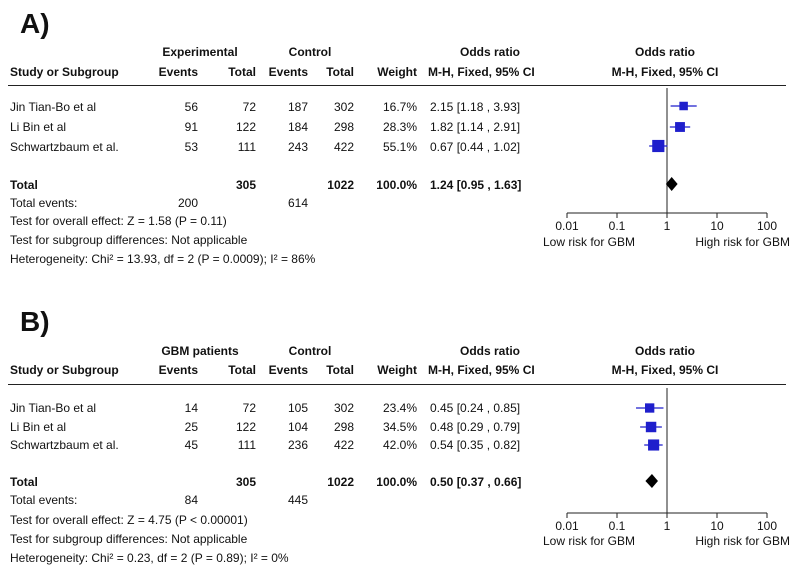 The width and height of the screenshot is (797, 572). I want to click on ctrl-events: 236, so click(297, 445).